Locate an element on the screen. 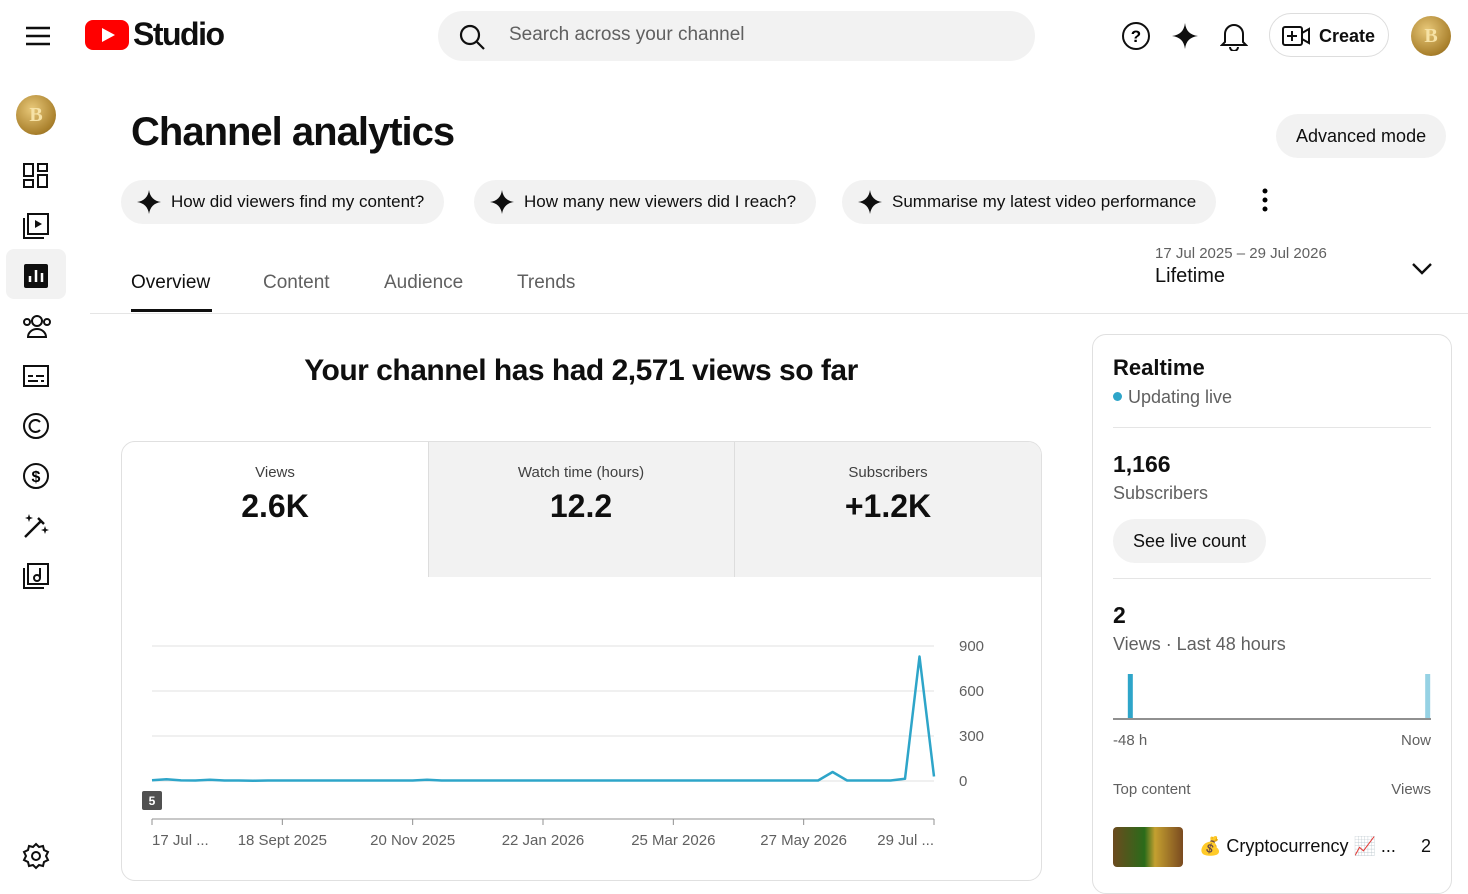 The height and width of the screenshot is (894, 1468). metric-value: 12.2 is located at coordinates (581, 506).